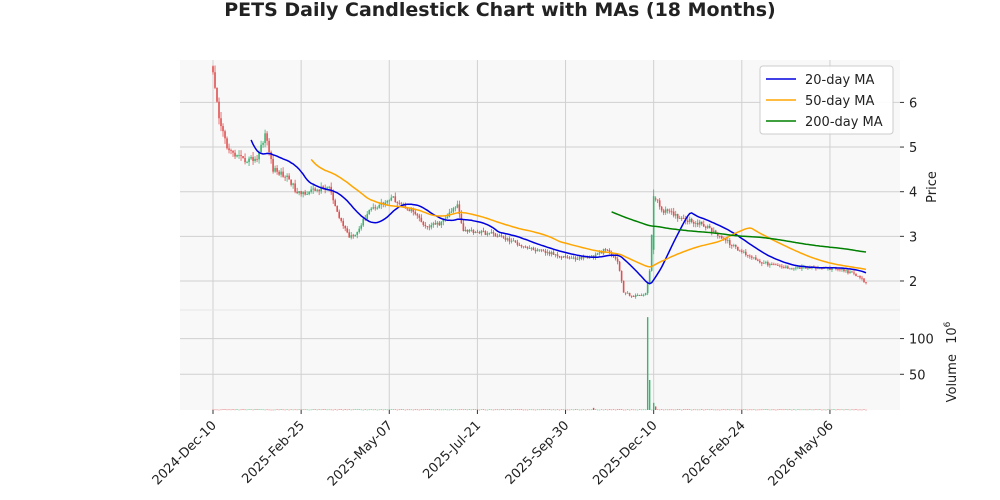 This screenshot has width=1000, height=500. I want to click on legend-label: 20-day MA, so click(839, 80).